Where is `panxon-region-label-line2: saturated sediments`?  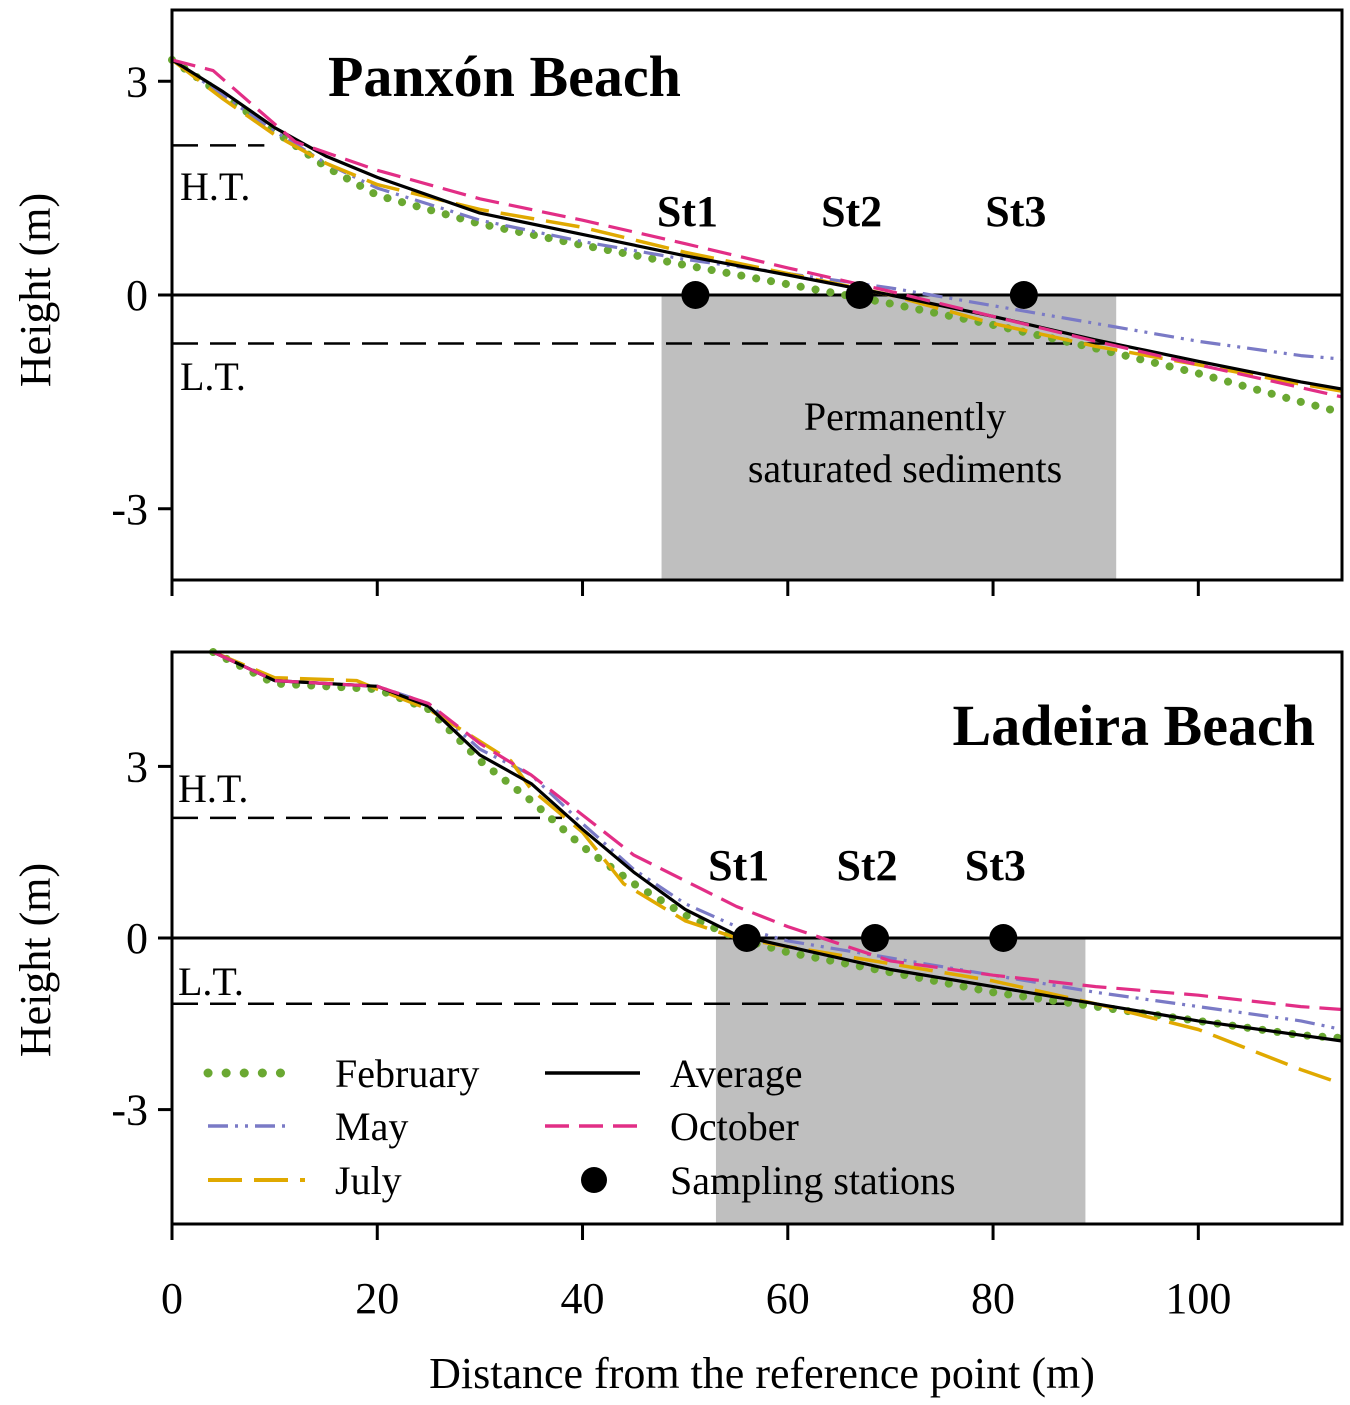 panxon-region-label-line2: saturated sediments is located at coordinates (905, 468).